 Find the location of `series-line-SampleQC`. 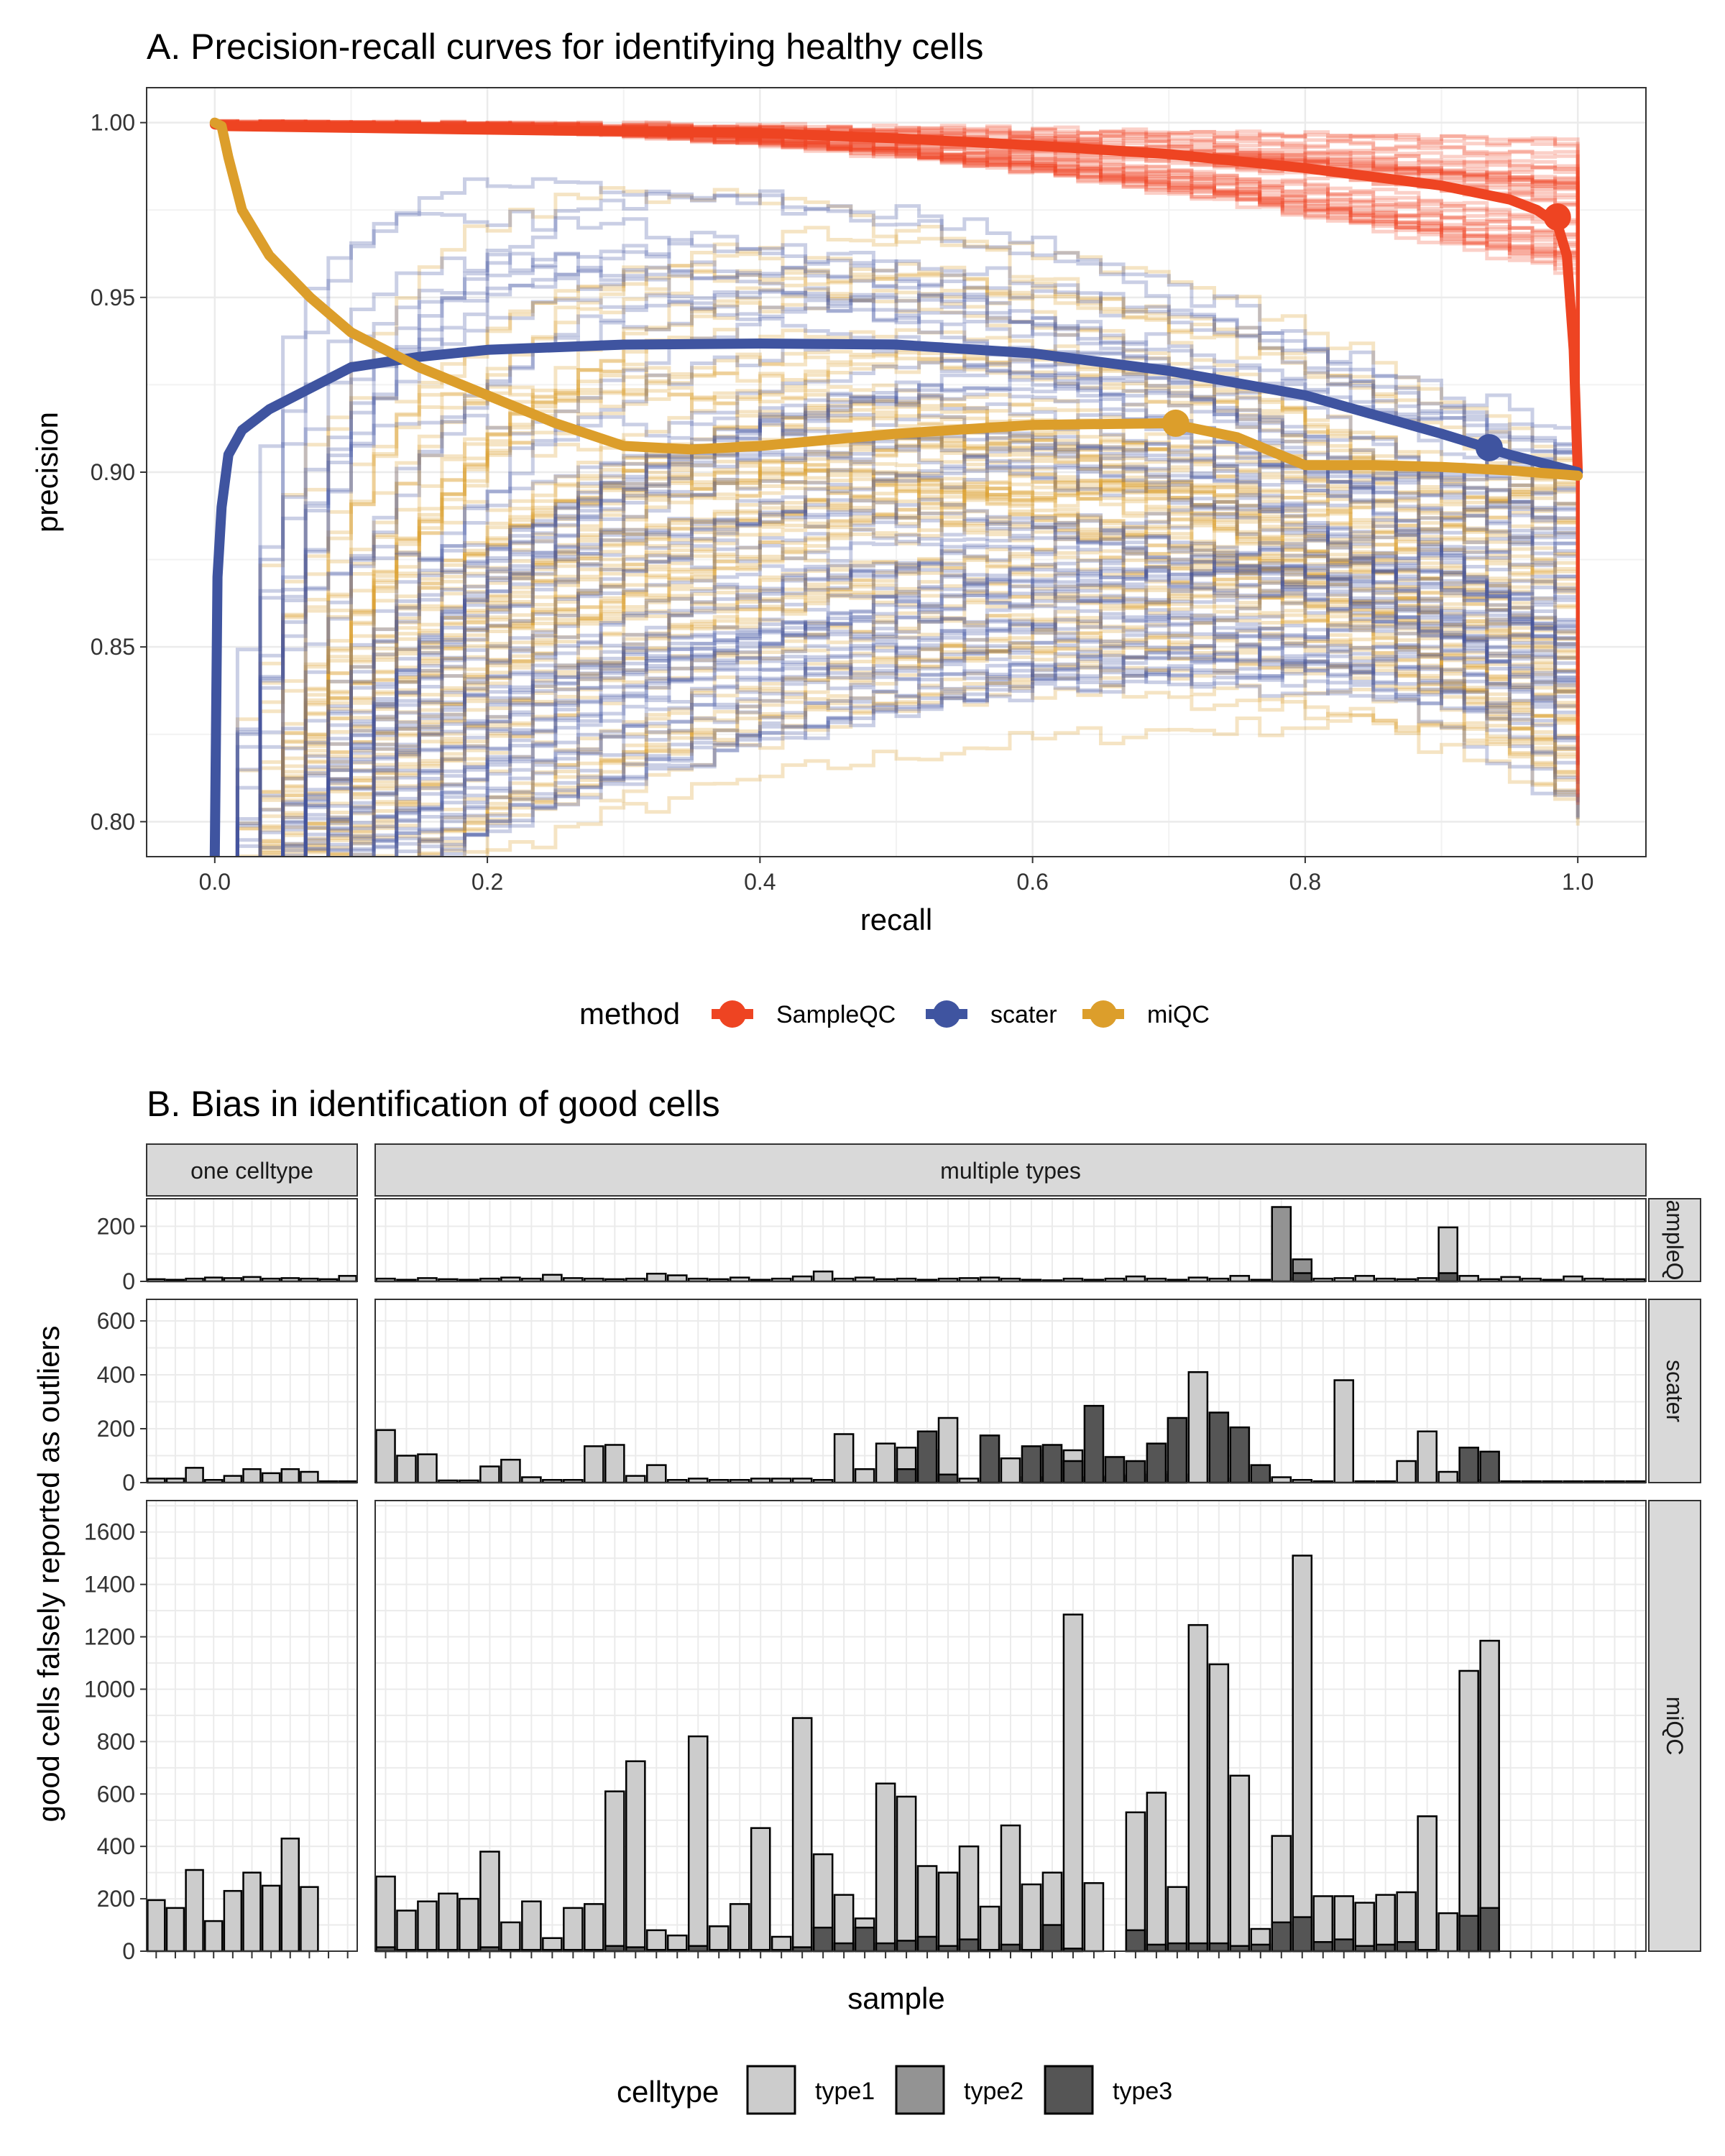

series-line-SampleQC is located at coordinates (896, 298).